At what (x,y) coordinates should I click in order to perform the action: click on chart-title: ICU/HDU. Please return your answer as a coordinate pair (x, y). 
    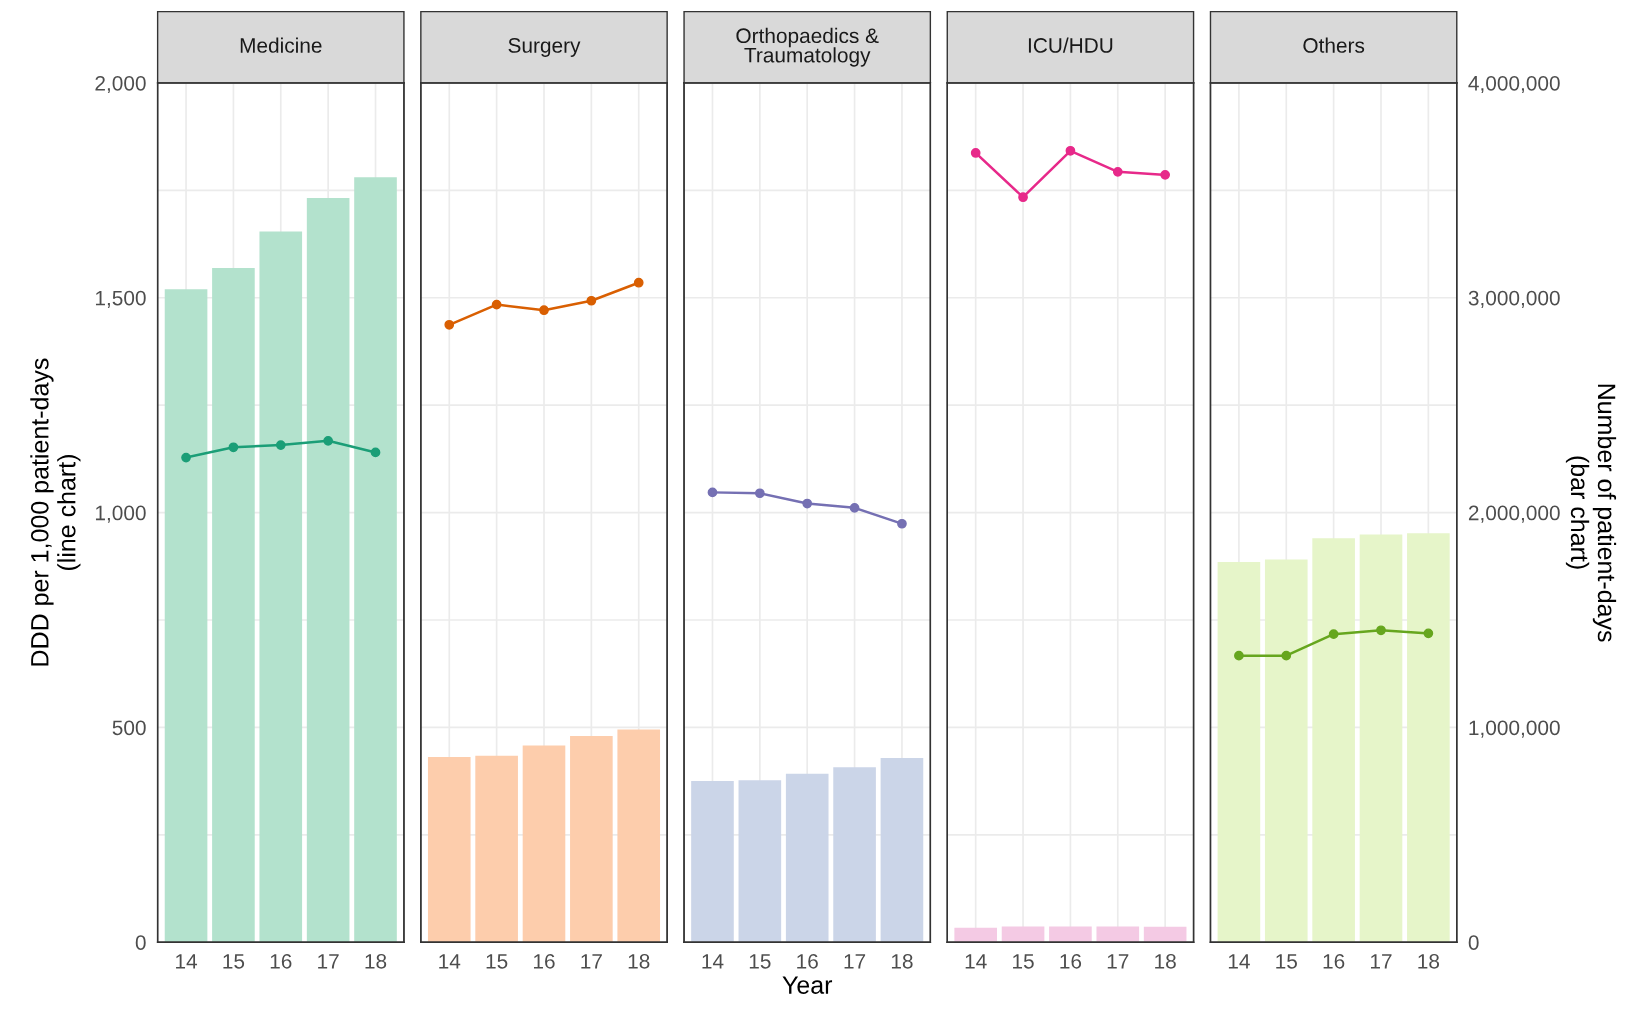
    Looking at the image, I should click on (1070, 45).